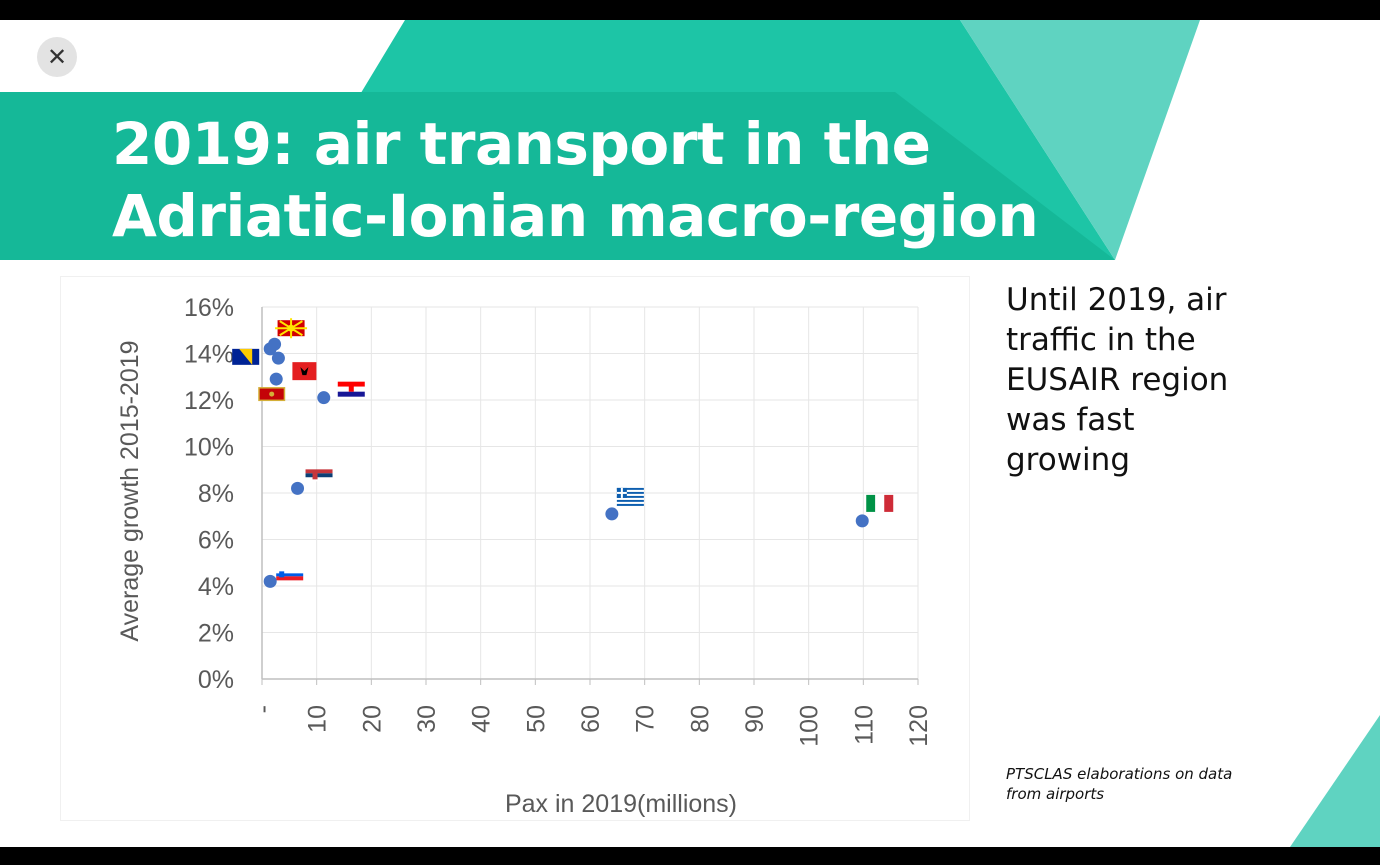  Describe the element at coordinates (1080, 140) in the screenshot. I see `banner-light-shape` at that location.